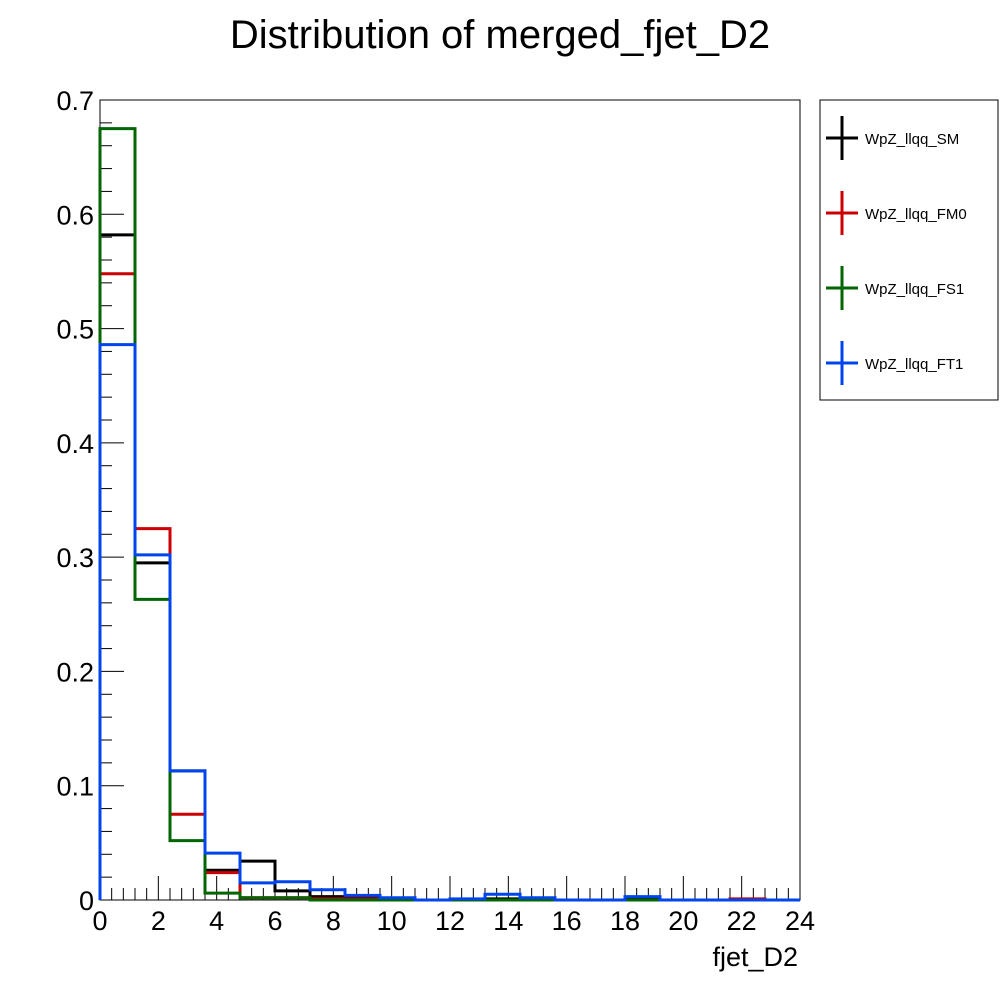 Image resolution: width=1000 pixels, height=1000 pixels. Describe the element at coordinates (392, 921) in the screenshot. I see `x-tick-label: 10` at that location.